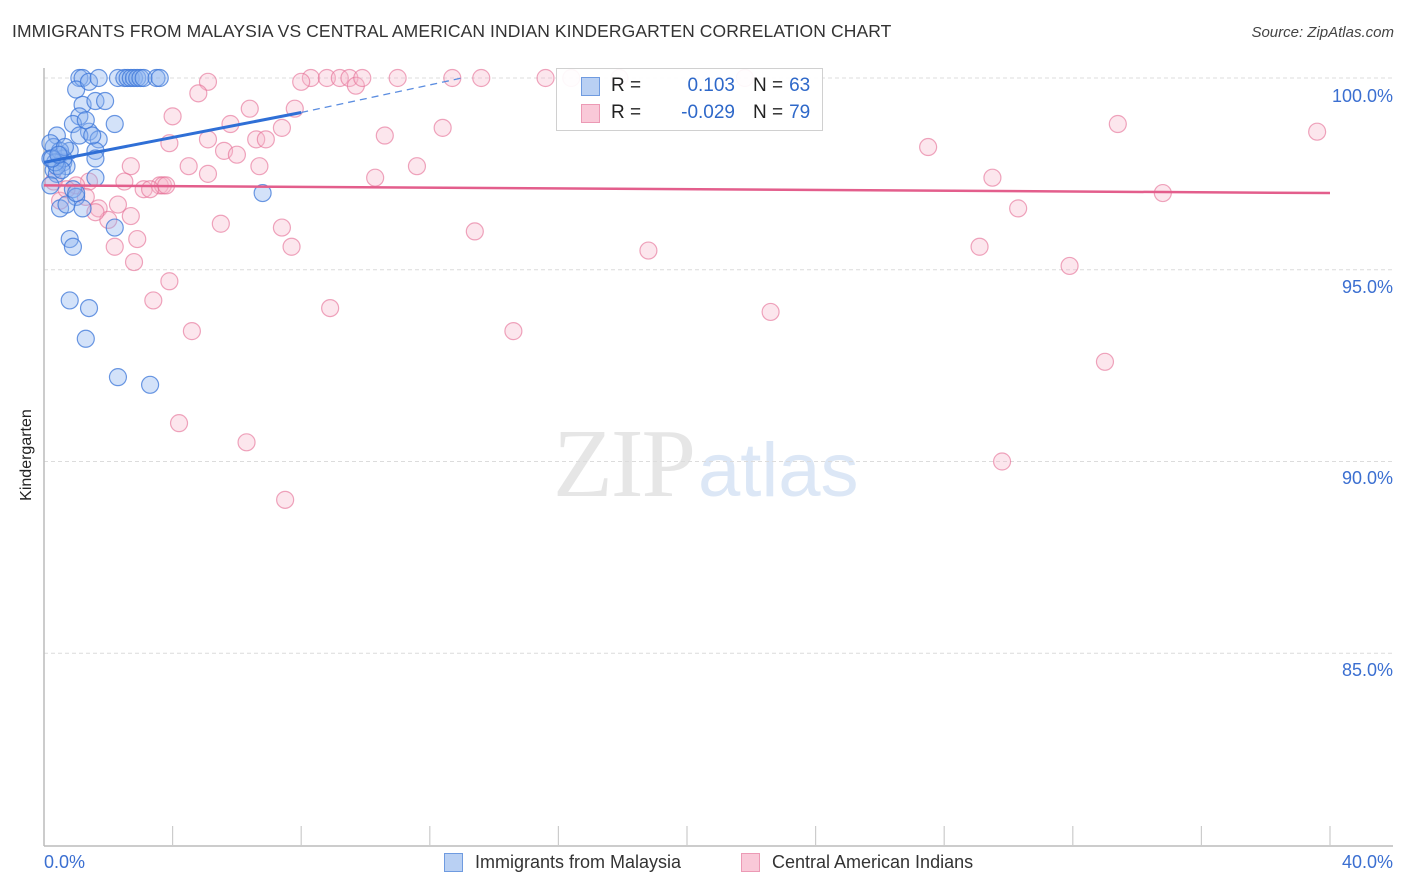 The height and width of the screenshot is (892, 1406). I want to click on n-value: 63, so click(800, 85).